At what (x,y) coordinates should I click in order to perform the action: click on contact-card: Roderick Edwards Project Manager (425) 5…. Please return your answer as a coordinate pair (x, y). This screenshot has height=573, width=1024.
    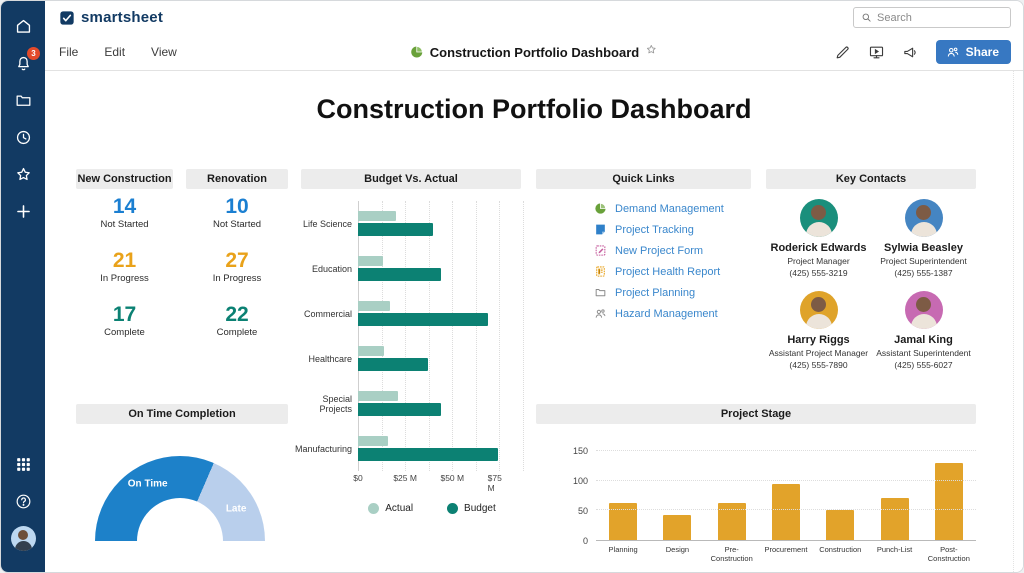
    Looking at the image, I should click on (818, 238).